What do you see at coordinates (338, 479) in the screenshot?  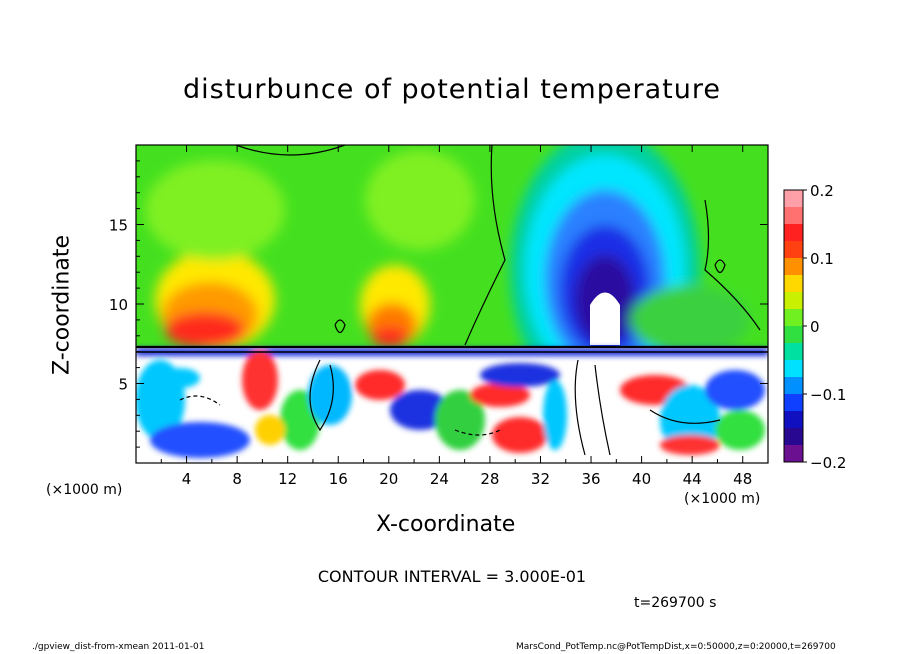 I see `x-tick-label: 16` at bounding box center [338, 479].